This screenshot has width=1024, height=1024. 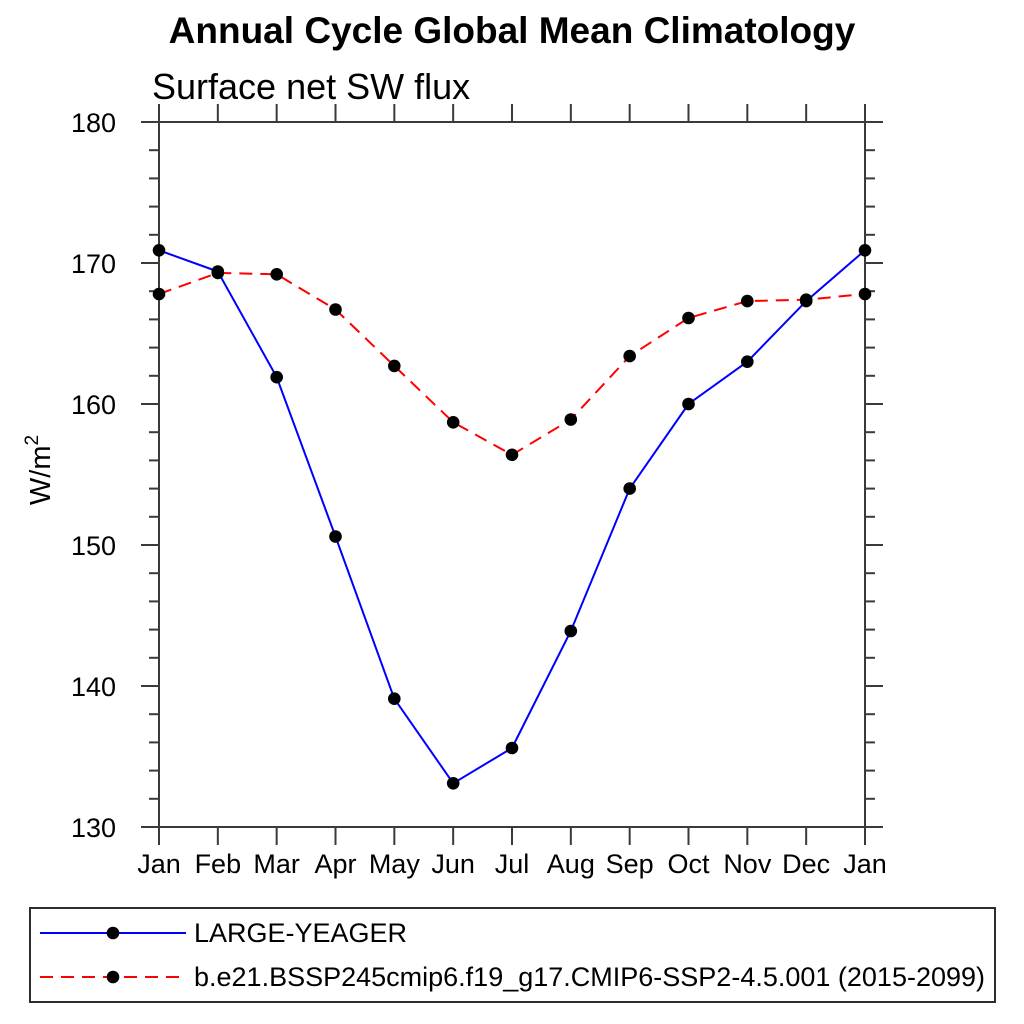 I want to click on x-tick-label: Mar, so click(x=276, y=864).